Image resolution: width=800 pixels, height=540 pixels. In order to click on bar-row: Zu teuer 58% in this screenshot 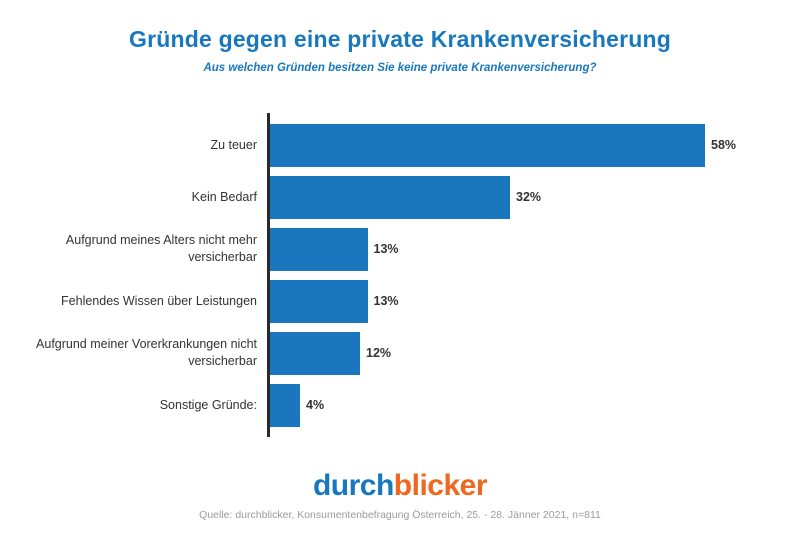, I will do `click(400, 145)`.